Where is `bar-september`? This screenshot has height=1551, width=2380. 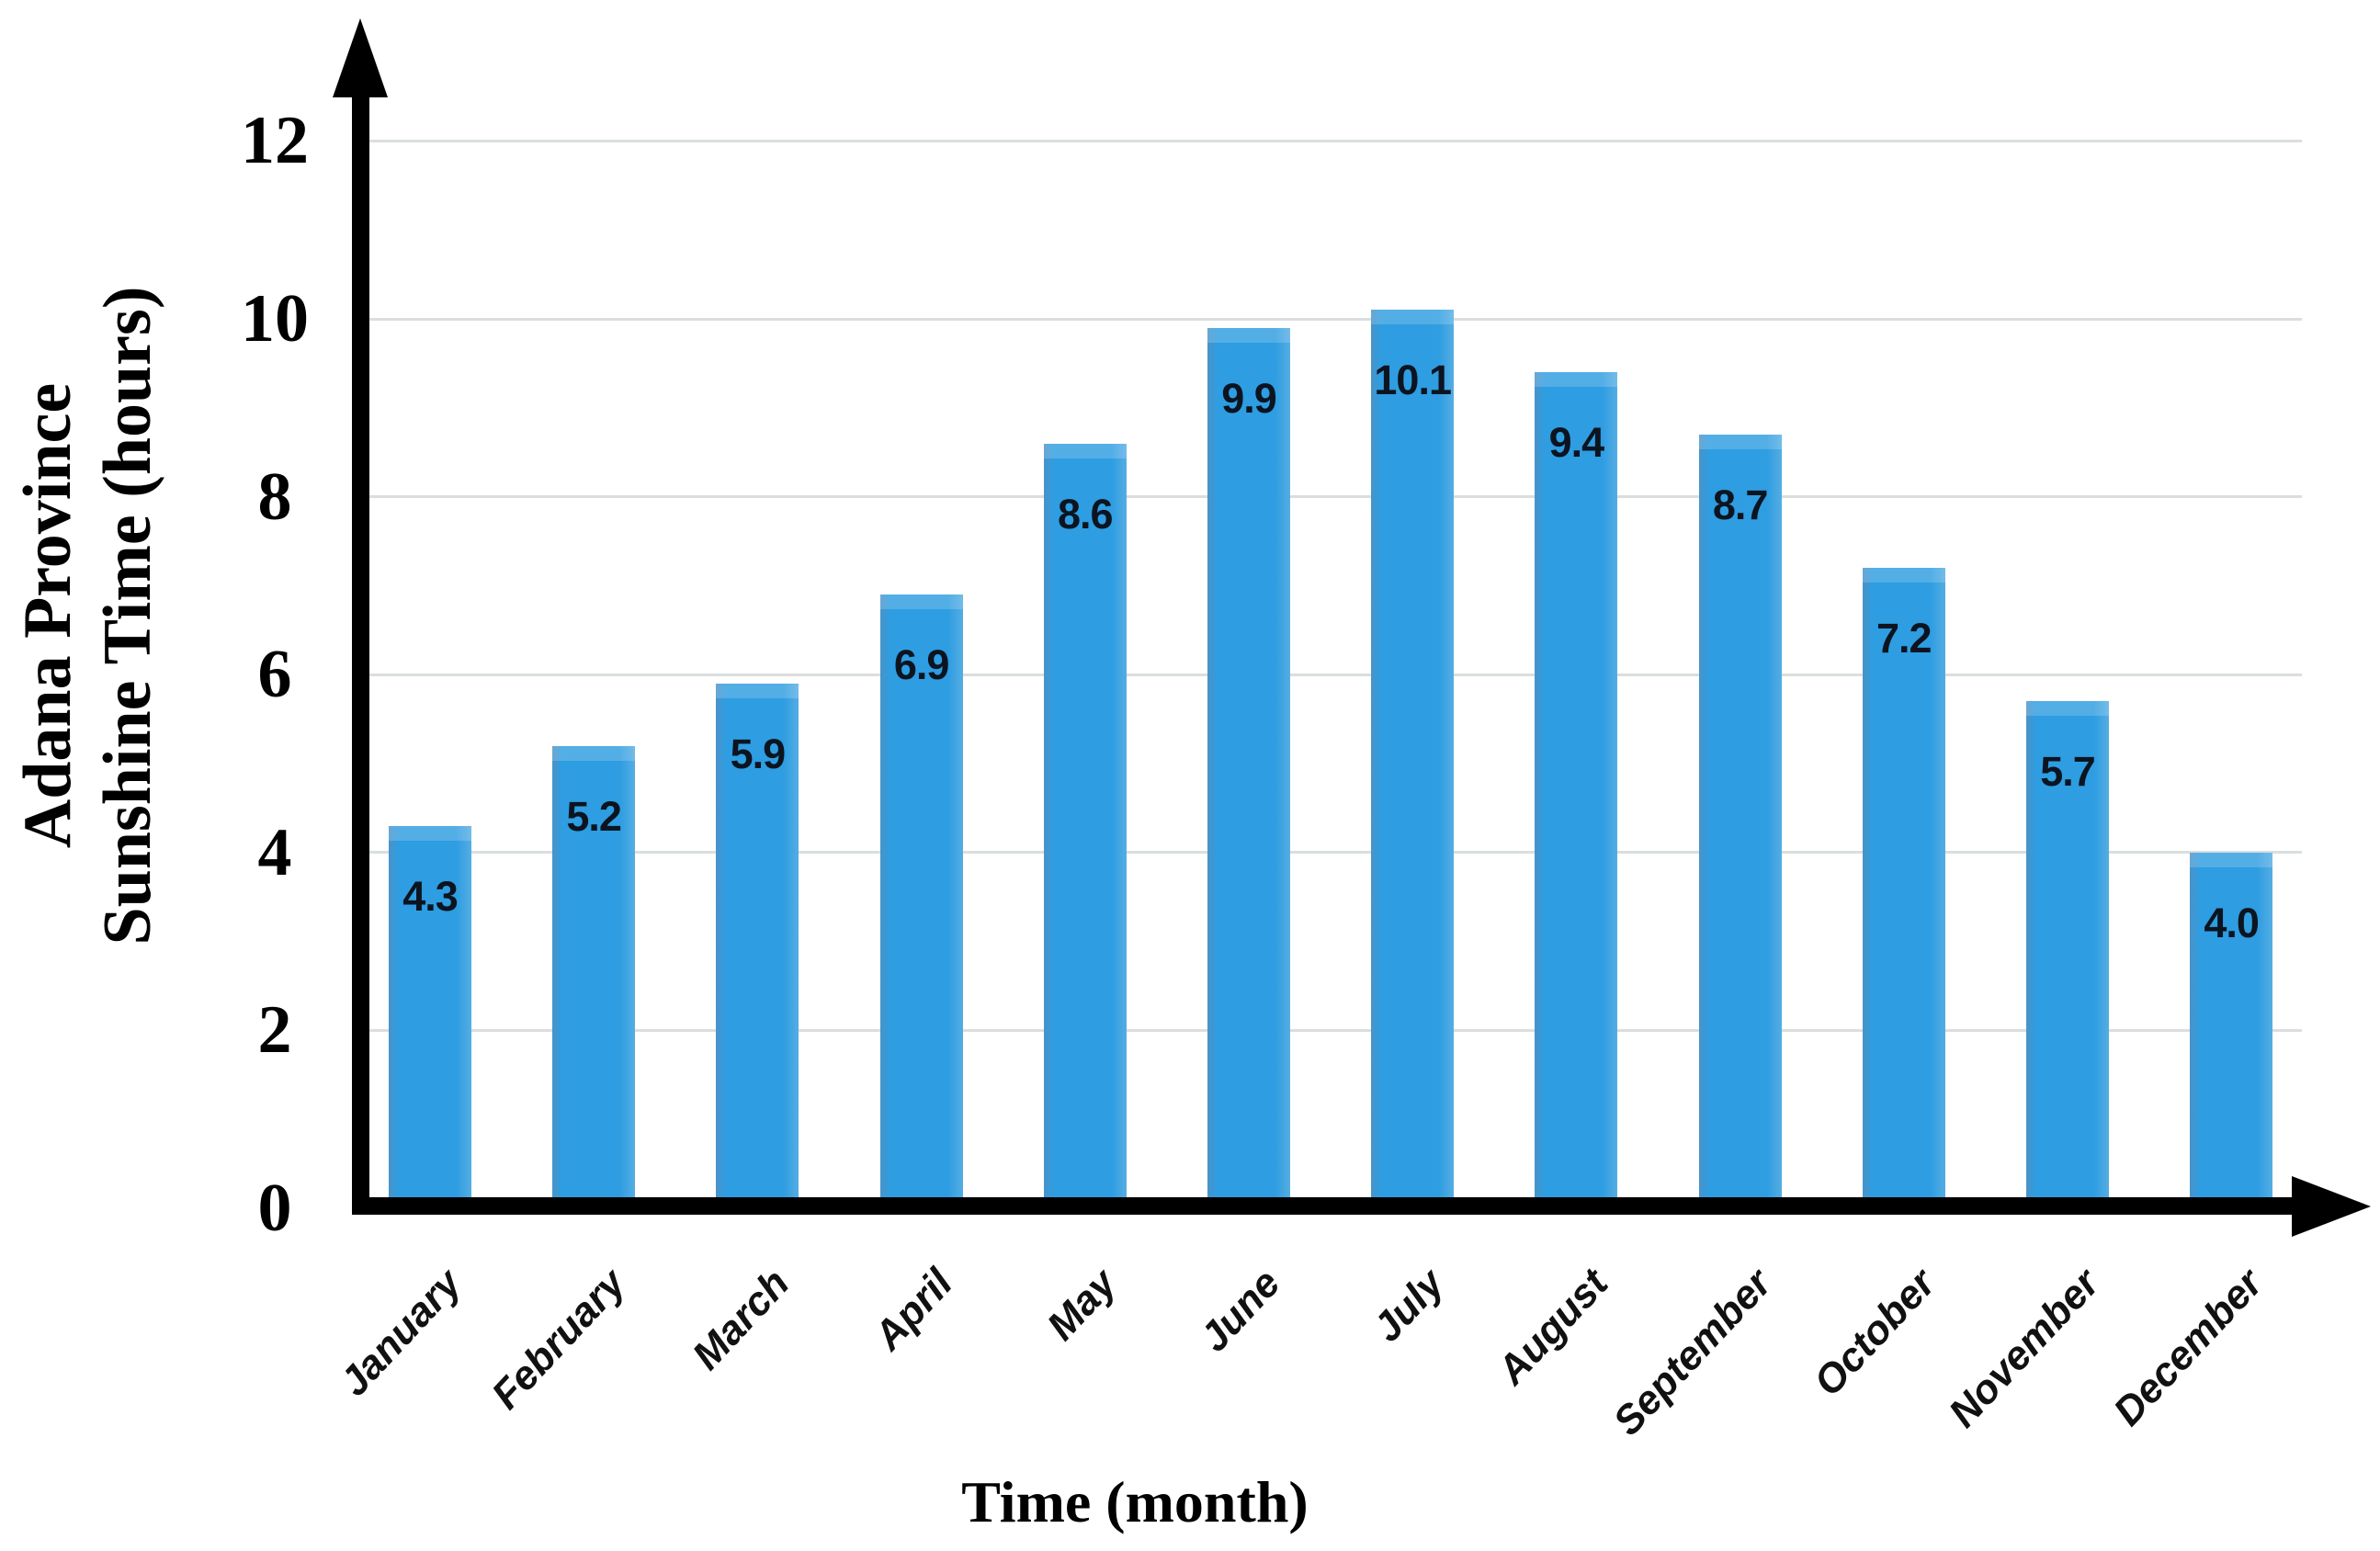
bar-september is located at coordinates (1740, 822).